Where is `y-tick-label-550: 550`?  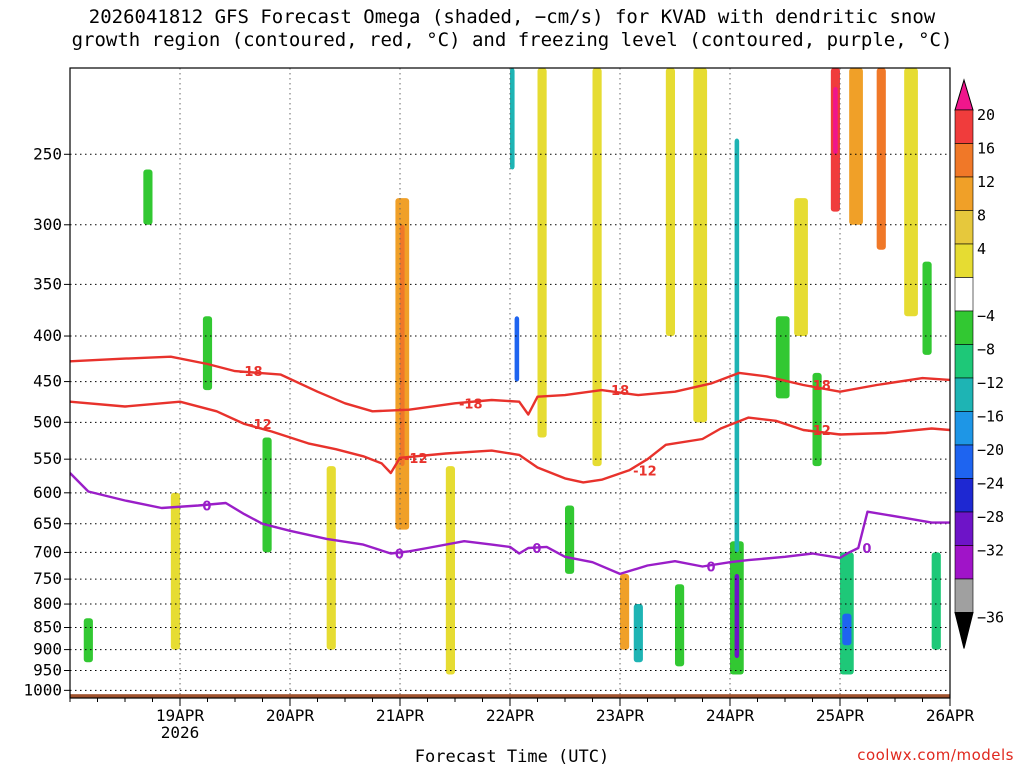
y-tick-label-550: 550 is located at coordinates (47, 458).